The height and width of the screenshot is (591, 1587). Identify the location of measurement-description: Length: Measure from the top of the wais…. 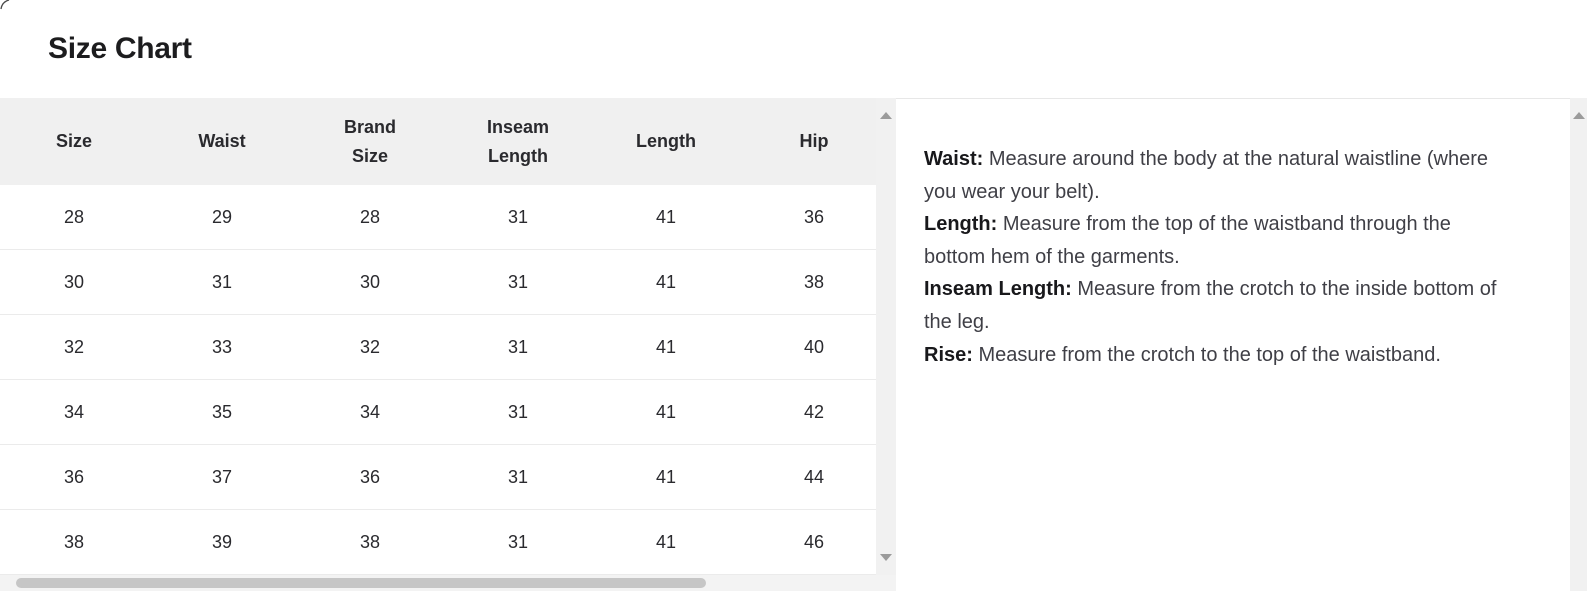
(1218, 240).